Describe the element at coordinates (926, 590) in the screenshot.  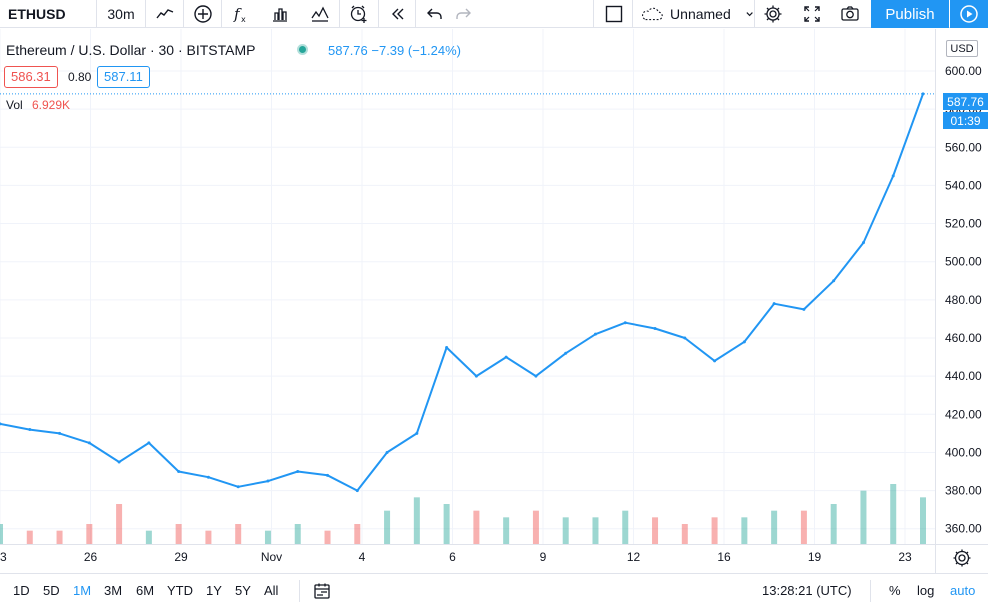
I see `log-toggle: log` at that location.